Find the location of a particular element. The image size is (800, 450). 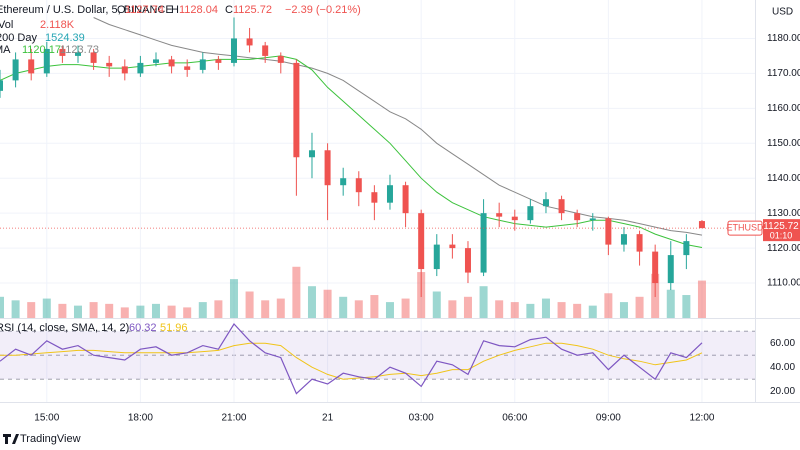

x-tick-label: 12:00 is located at coordinates (701, 418).